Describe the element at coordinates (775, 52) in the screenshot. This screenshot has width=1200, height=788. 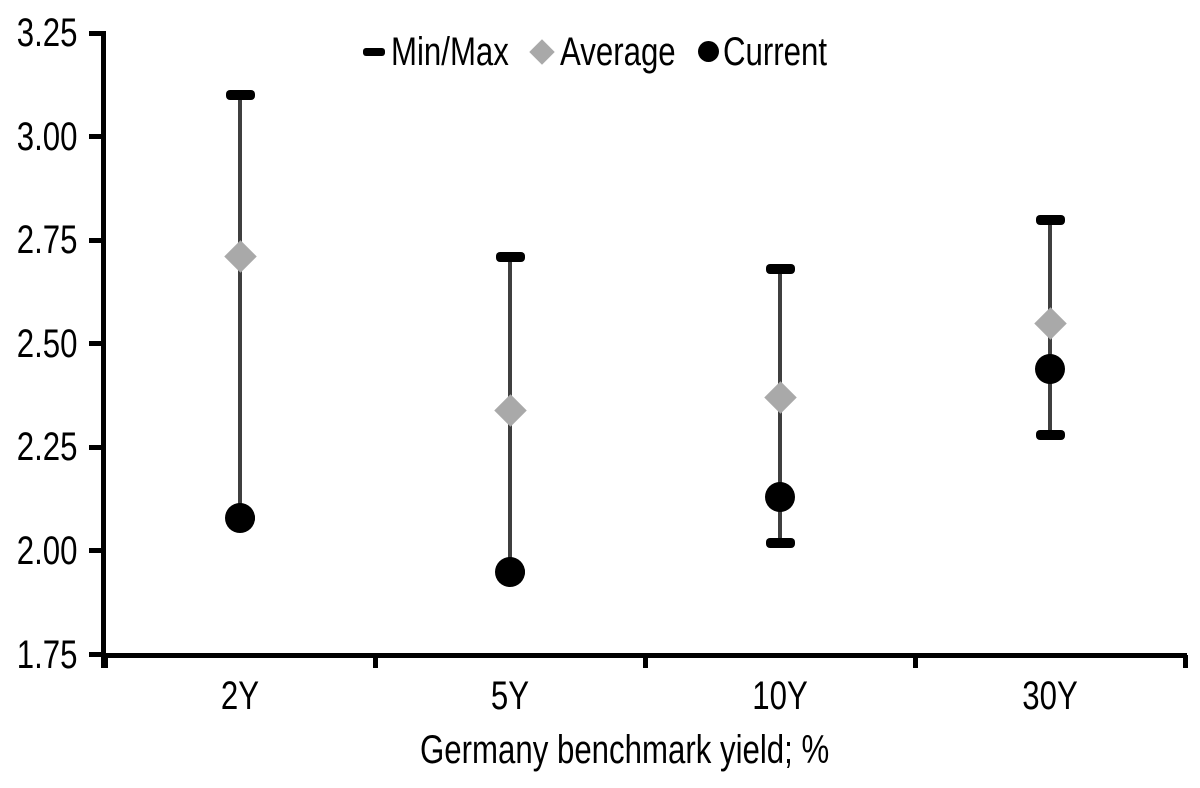
I see `legend-current-label: Current` at that location.